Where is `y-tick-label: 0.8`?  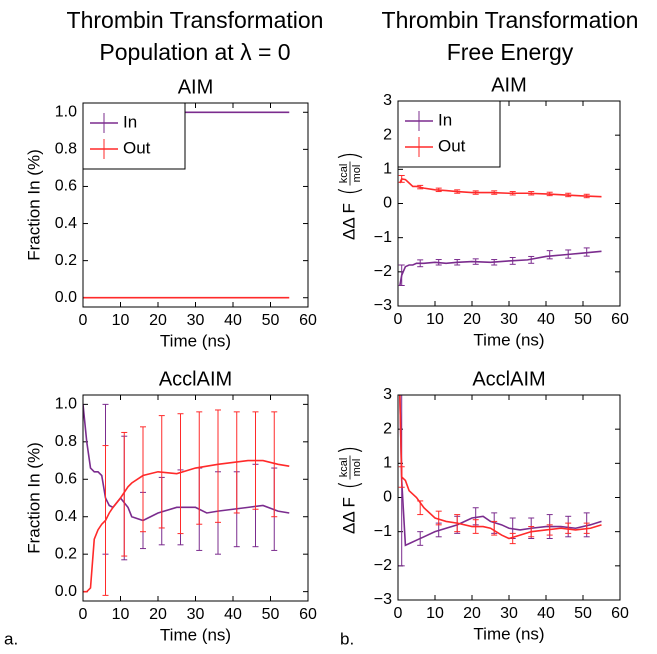 y-tick-label: 0.8 is located at coordinates (66, 149).